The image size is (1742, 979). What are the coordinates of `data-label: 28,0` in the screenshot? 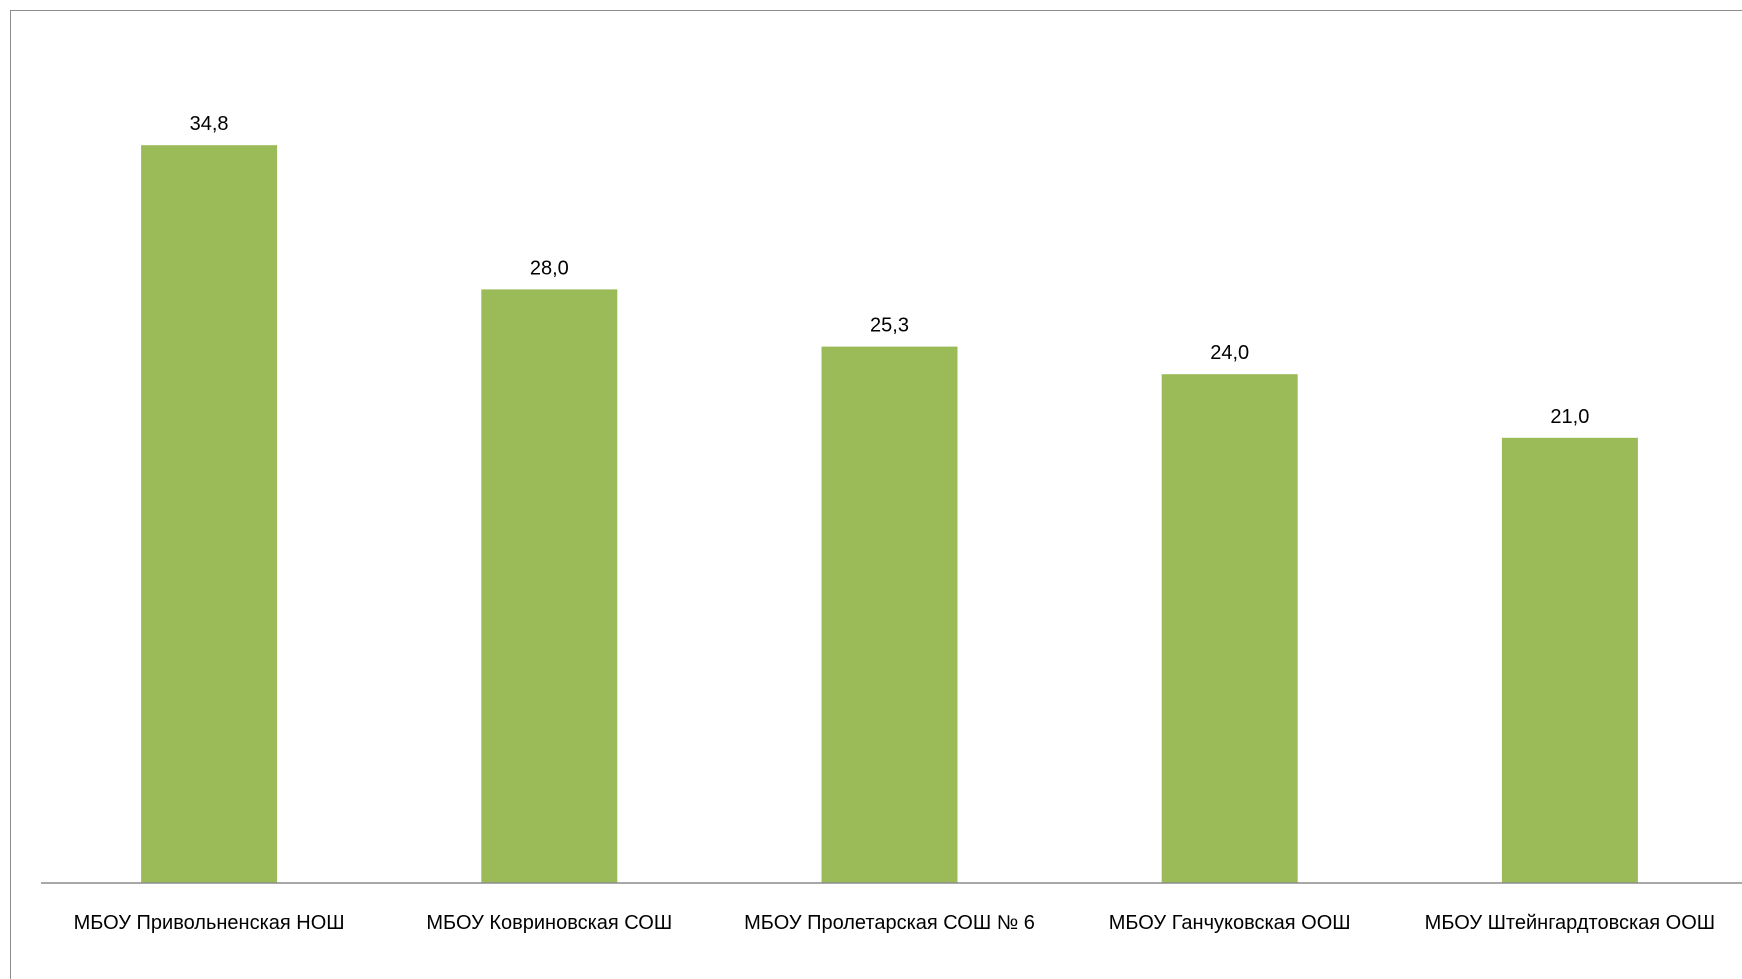 It's located at (549, 268).